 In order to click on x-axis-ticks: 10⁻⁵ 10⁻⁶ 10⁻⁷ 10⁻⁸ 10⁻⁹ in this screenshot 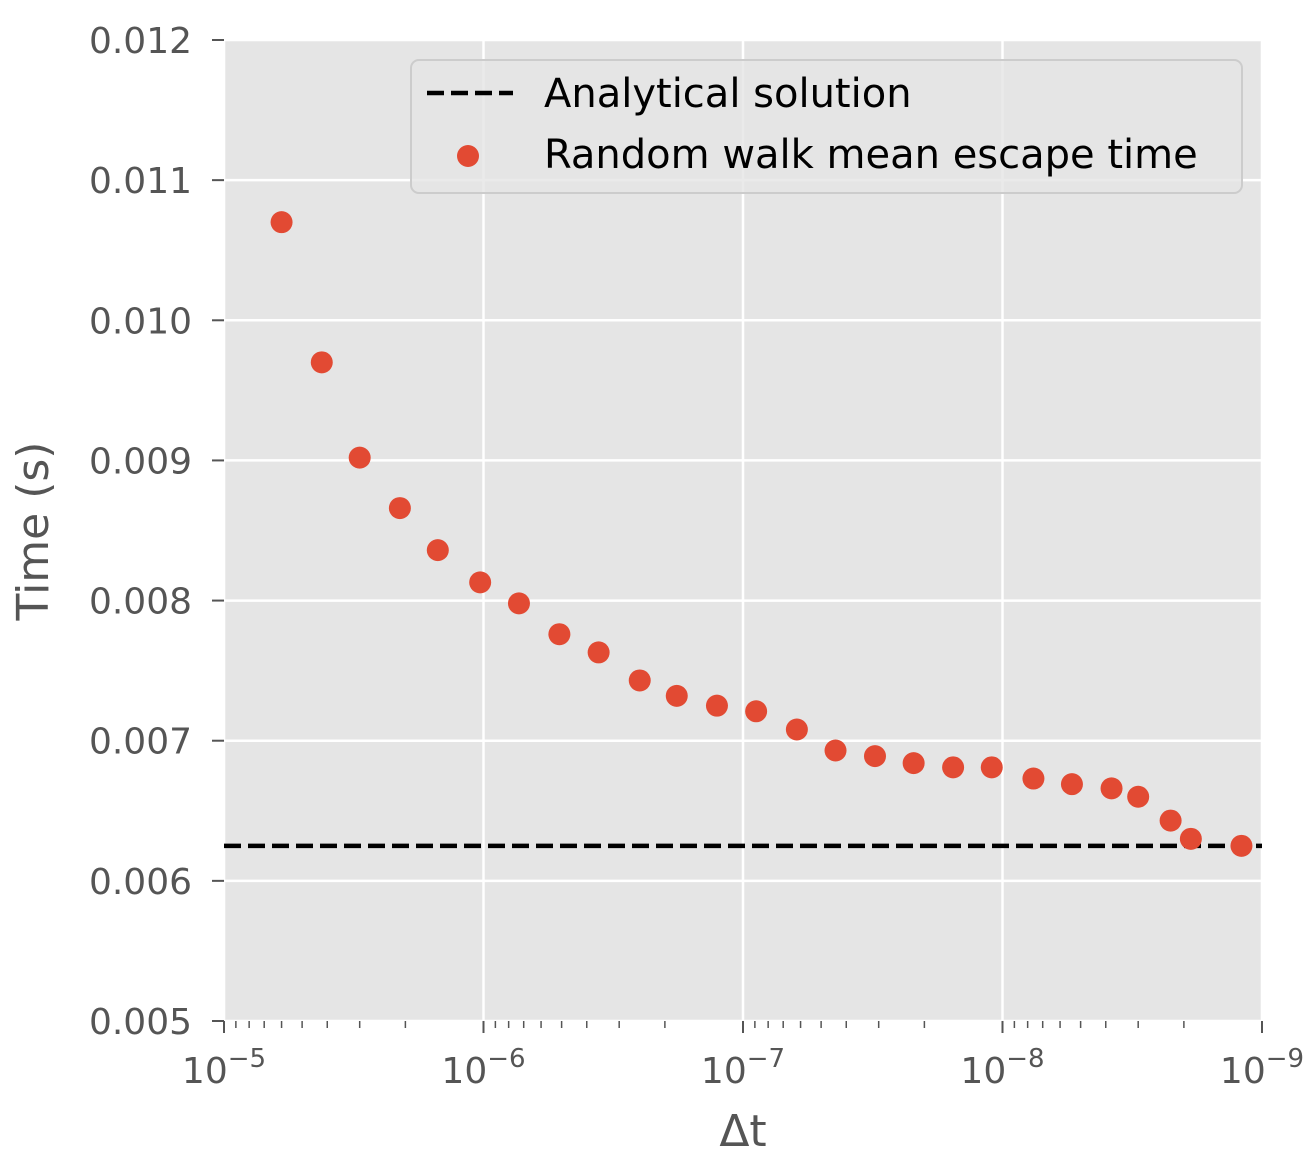, I will do `click(743, 1056)`.